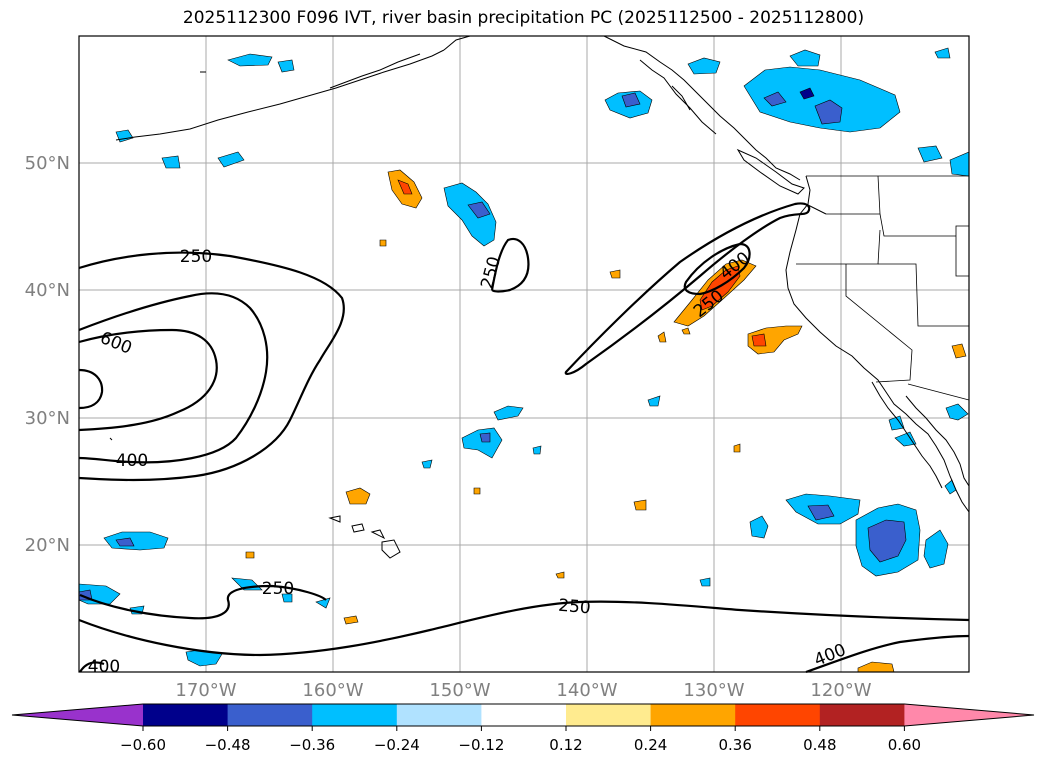  What do you see at coordinates (565, 745) in the screenshot?
I see `colorbar-tick-label: 0.12` at bounding box center [565, 745].